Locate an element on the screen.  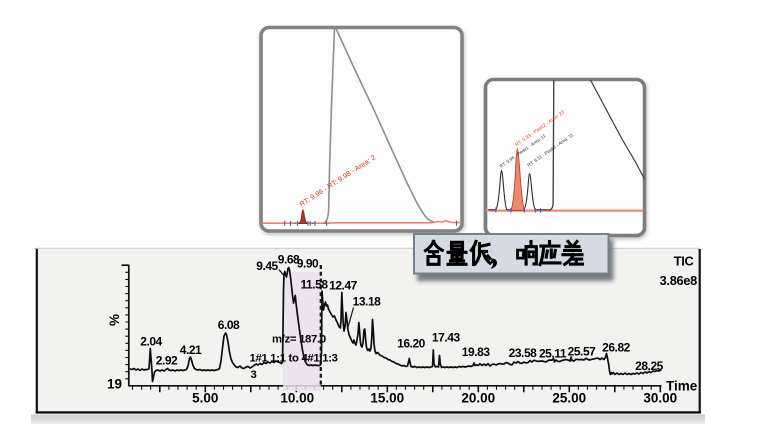
svg-text: 28.25 is located at coordinates (649, 366).